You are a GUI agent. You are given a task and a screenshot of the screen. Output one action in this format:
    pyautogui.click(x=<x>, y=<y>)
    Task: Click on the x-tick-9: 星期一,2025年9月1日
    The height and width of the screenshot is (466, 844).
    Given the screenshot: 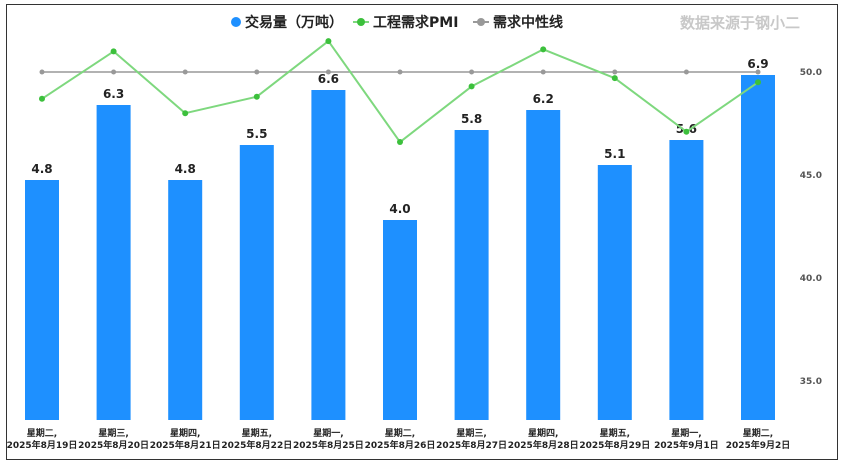 What is the action you would take?
    pyautogui.click(x=686, y=439)
    